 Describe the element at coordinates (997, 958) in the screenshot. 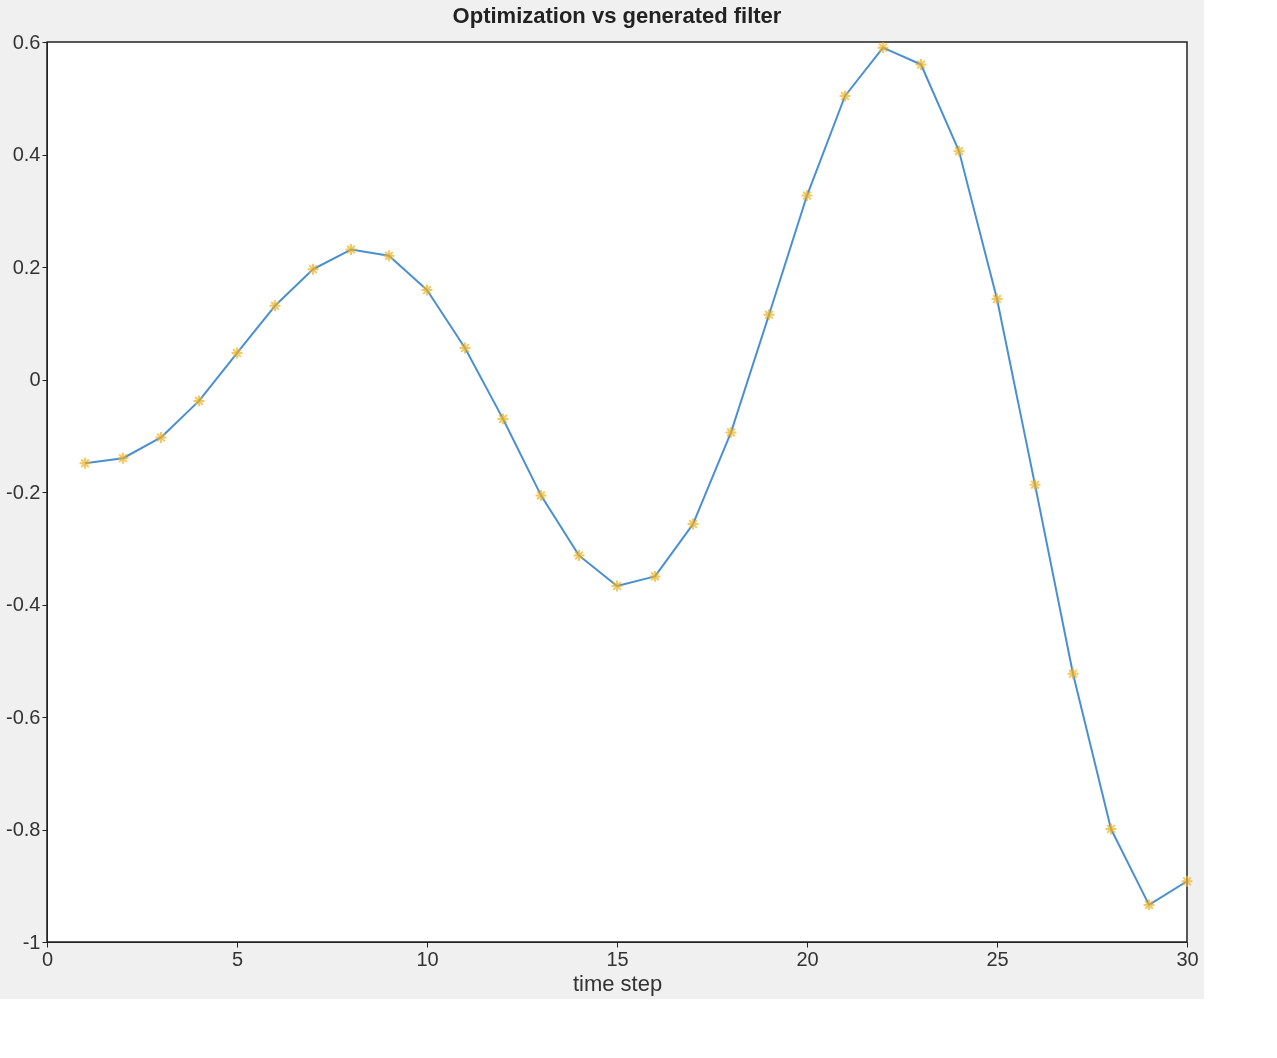

I see `x-tick-label: 25` at that location.